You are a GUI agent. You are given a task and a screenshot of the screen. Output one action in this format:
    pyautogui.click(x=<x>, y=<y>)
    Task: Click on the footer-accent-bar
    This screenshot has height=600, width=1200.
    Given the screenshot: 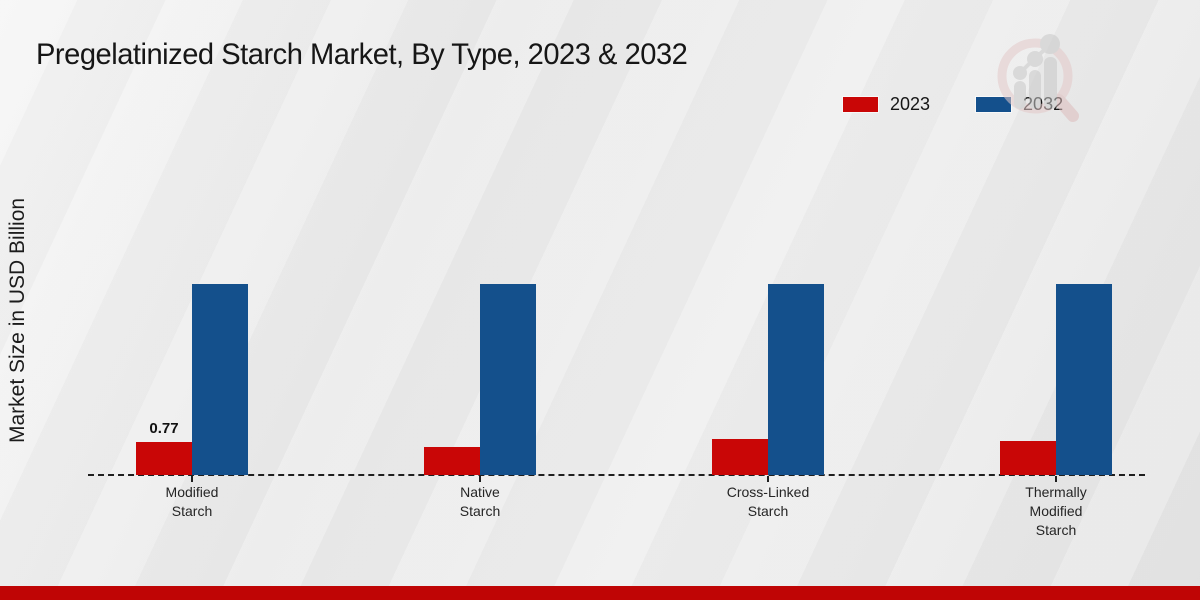 What is the action you would take?
    pyautogui.click(x=600, y=593)
    